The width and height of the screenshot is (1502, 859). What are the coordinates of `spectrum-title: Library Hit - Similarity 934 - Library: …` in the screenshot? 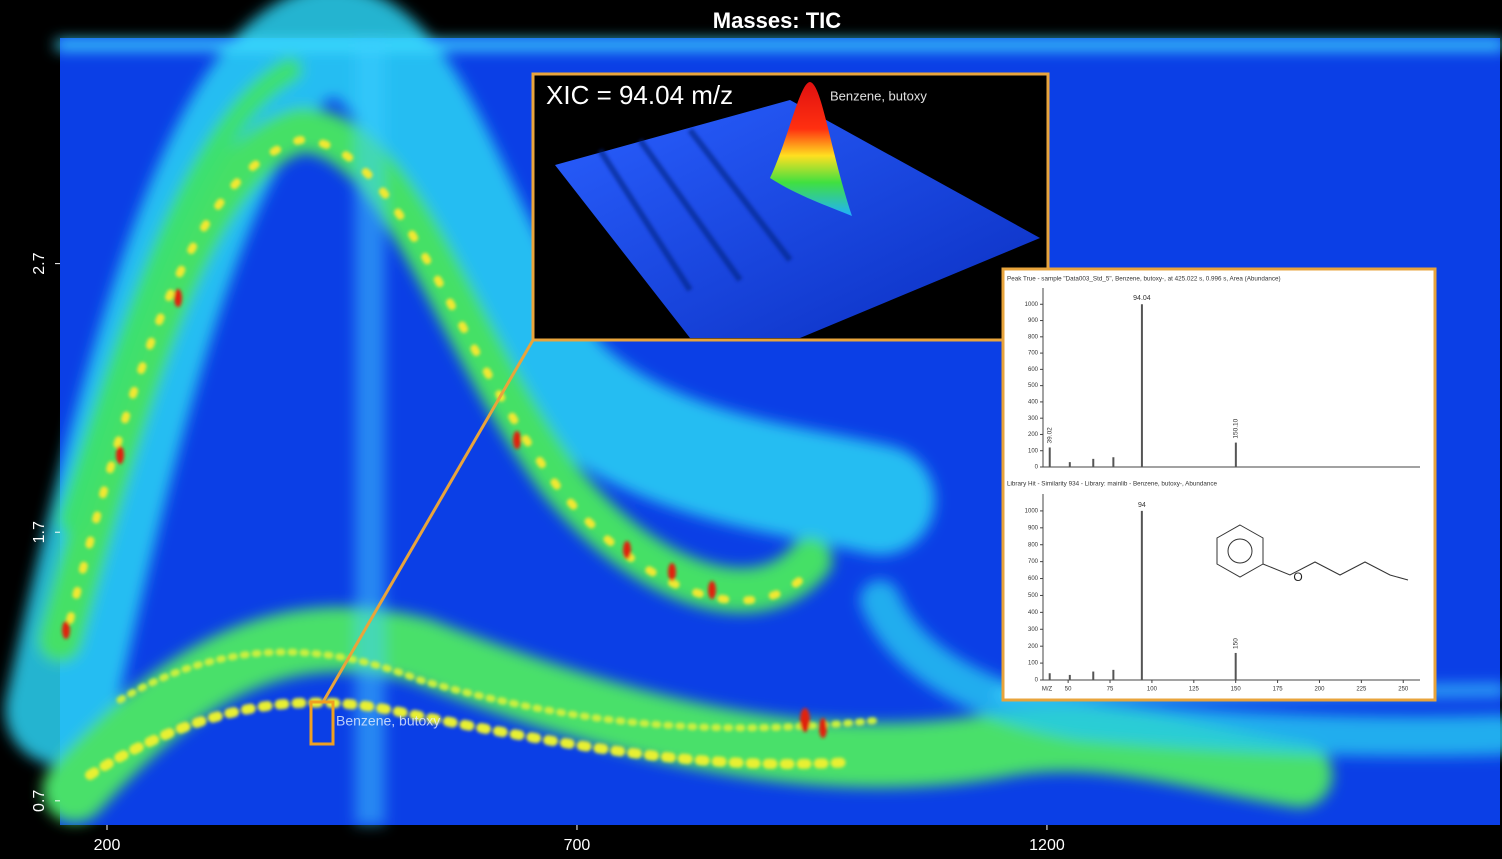 It's located at (1112, 484).